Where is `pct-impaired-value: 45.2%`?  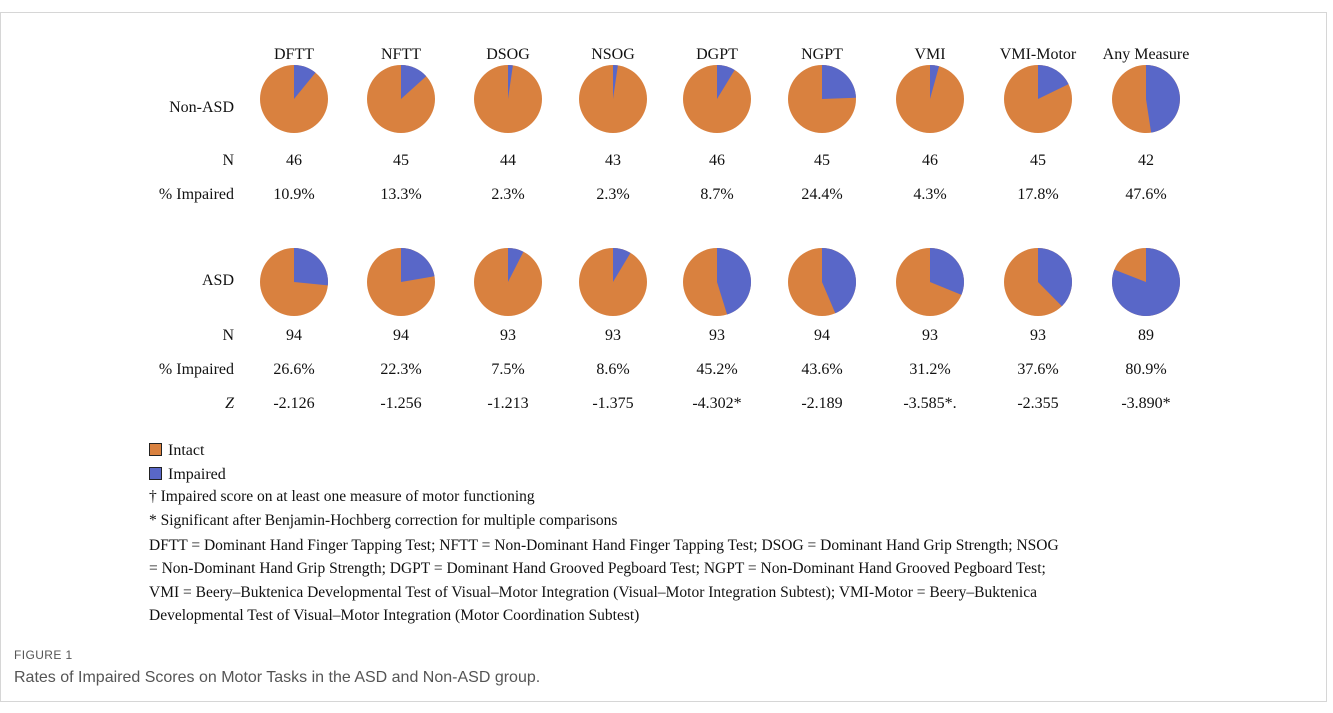
pct-impaired-value: 45.2% is located at coordinates (717, 369).